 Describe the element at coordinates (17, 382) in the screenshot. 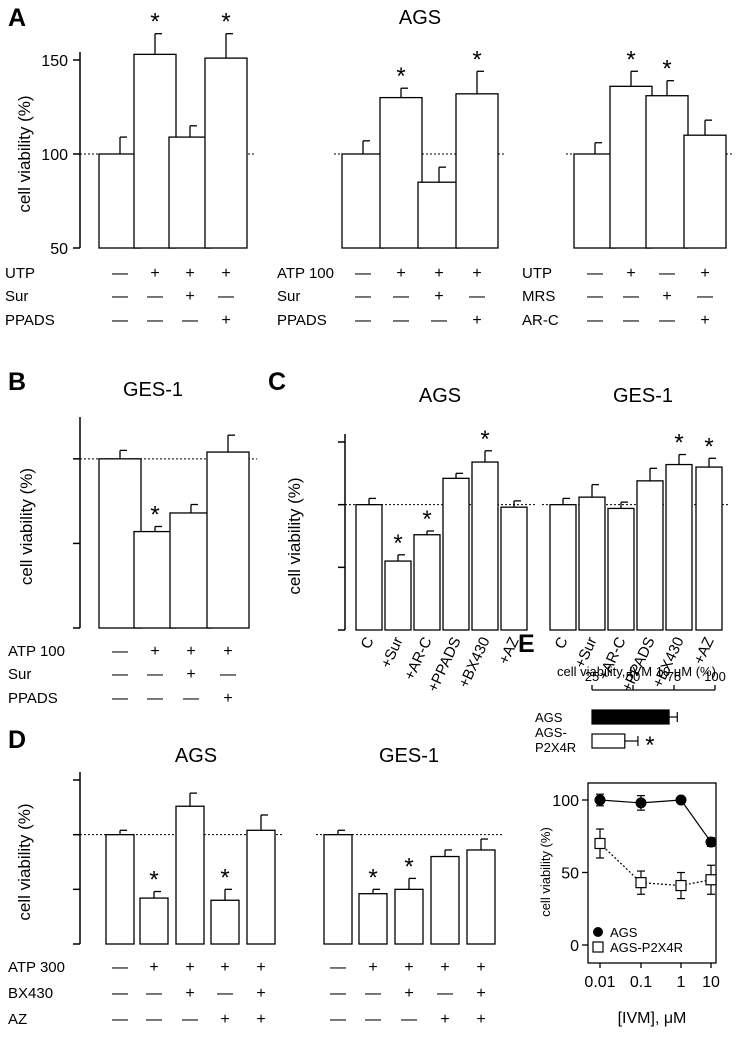

I see `panel-label-B: B` at that location.